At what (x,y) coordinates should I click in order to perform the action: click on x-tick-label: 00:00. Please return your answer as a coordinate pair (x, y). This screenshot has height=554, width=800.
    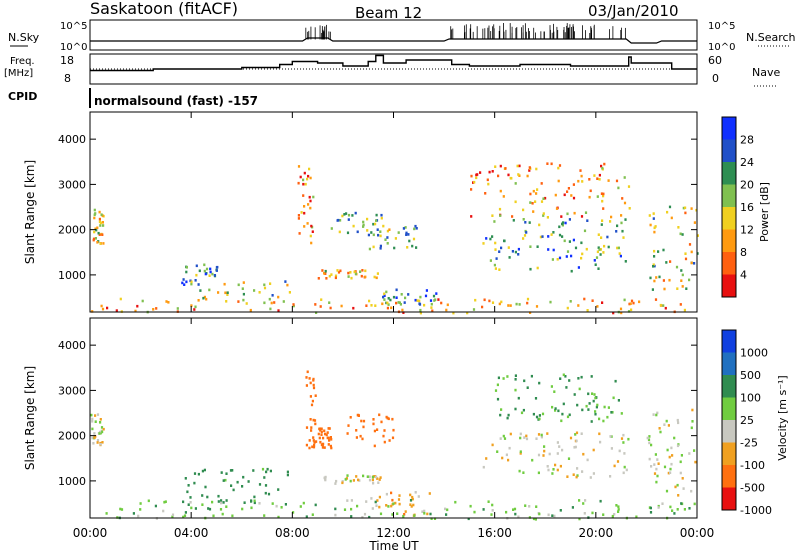
    Looking at the image, I should click on (697, 533).